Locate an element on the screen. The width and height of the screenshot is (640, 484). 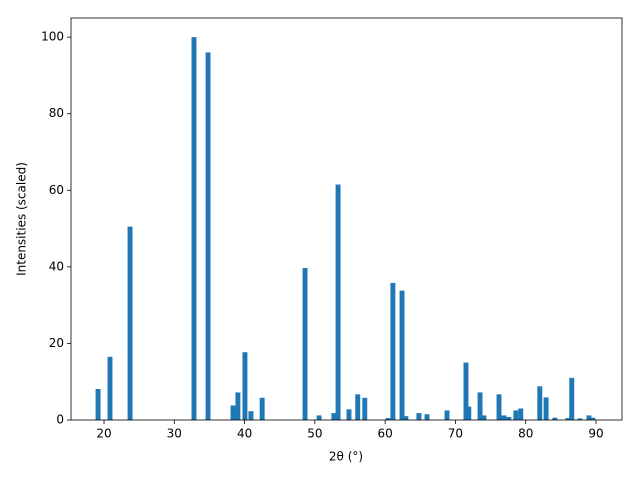
y-tick-label: 40 is located at coordinates (56, 266).